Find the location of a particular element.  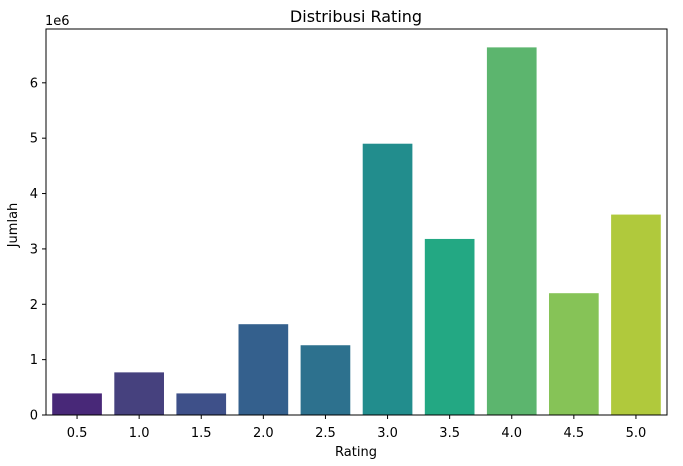

x-tick-label: 2.5 is located at coordinates (325, 433).